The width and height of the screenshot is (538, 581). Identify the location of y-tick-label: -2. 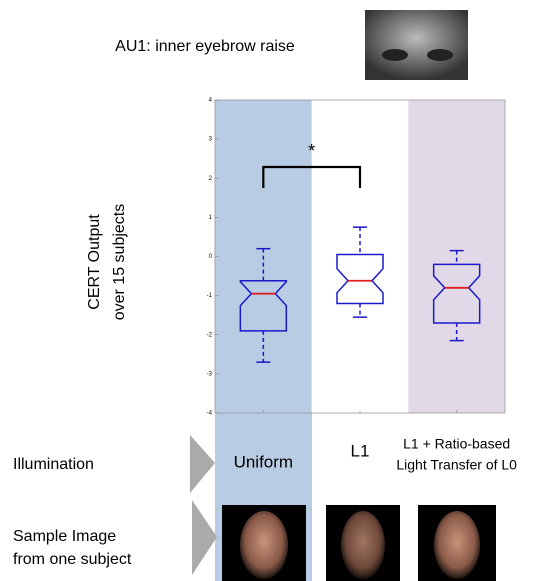
(210, 335).